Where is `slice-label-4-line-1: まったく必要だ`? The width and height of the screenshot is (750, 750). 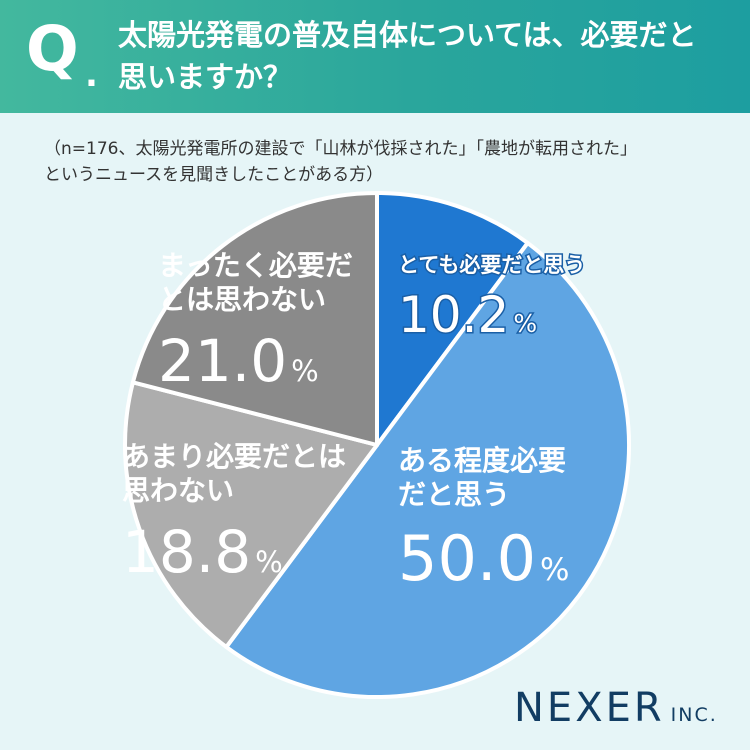
slice-label-4-line-1: まったく必要だ is located at coordinates (255, 265).